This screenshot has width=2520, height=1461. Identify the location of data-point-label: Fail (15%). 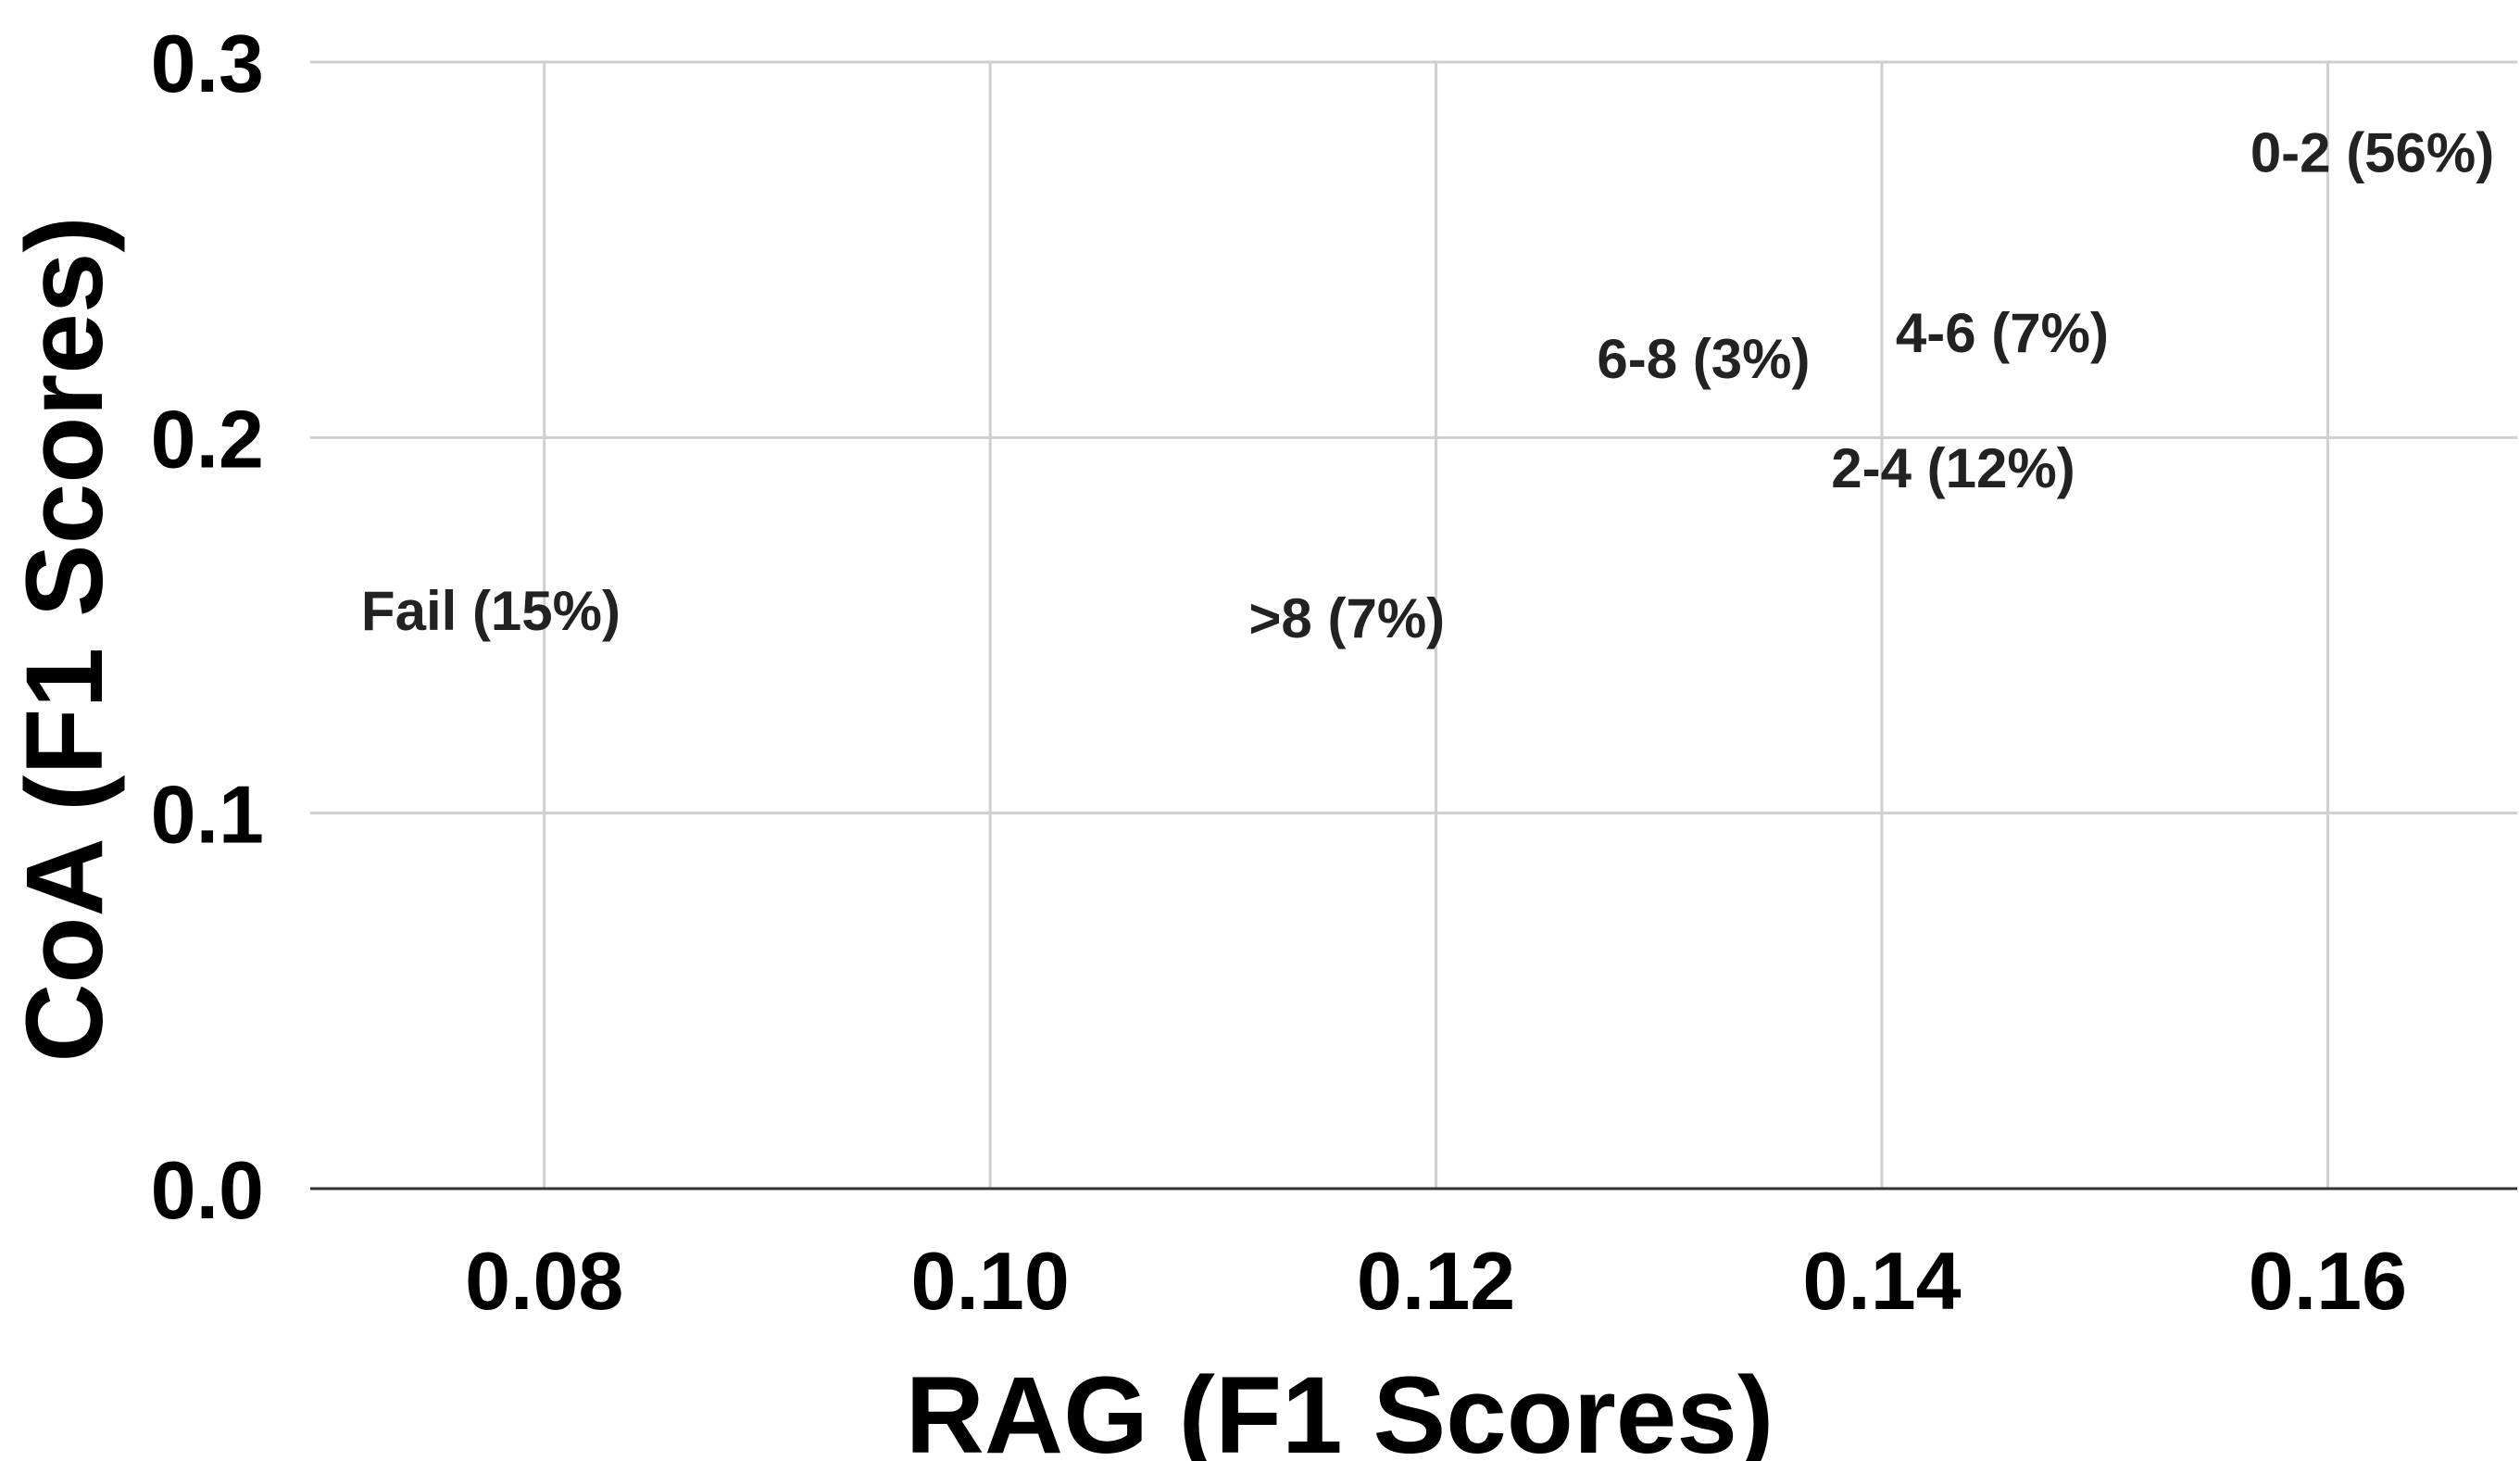
(491, 611).